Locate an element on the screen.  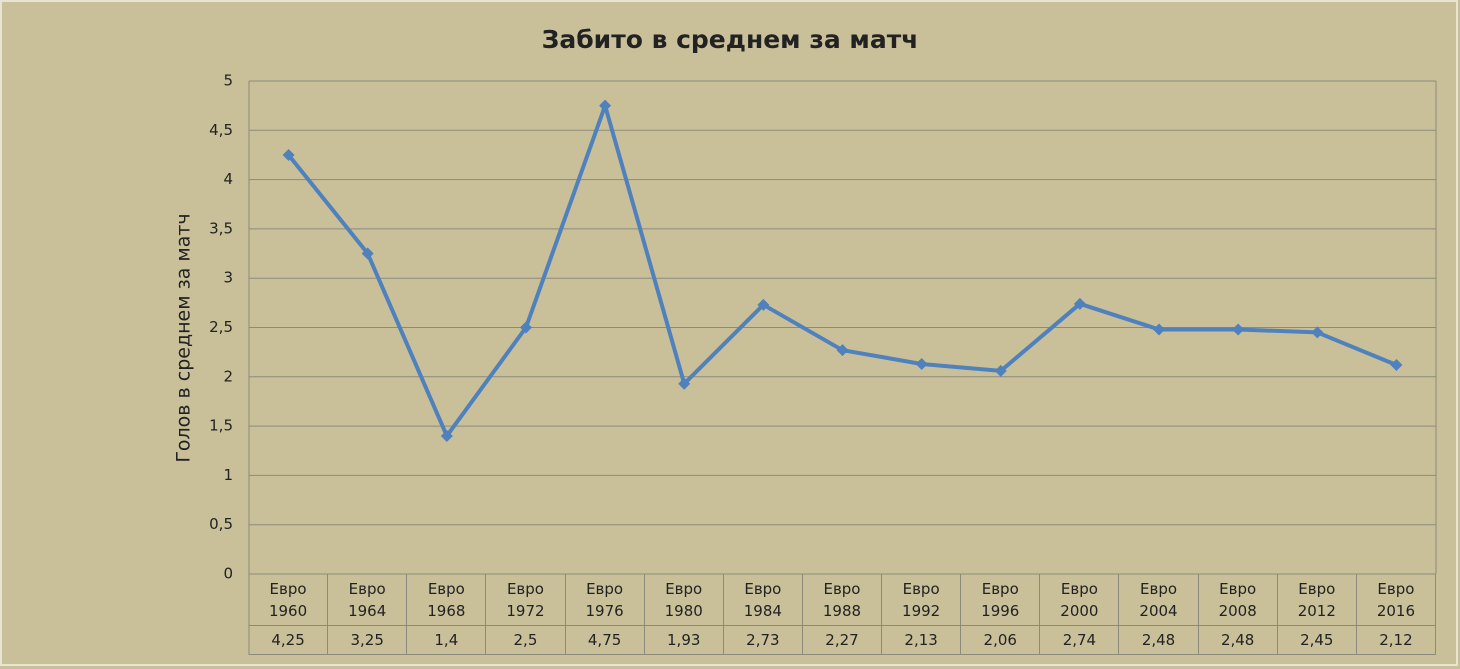
y-axis-label: Голов в среднем за матч is located at coordinates (184, 337).